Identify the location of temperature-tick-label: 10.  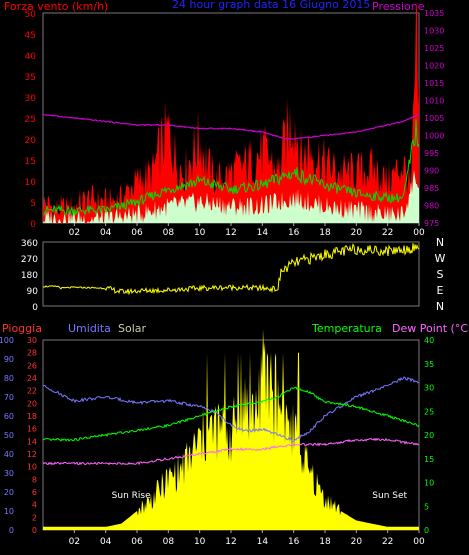
(429, 483).